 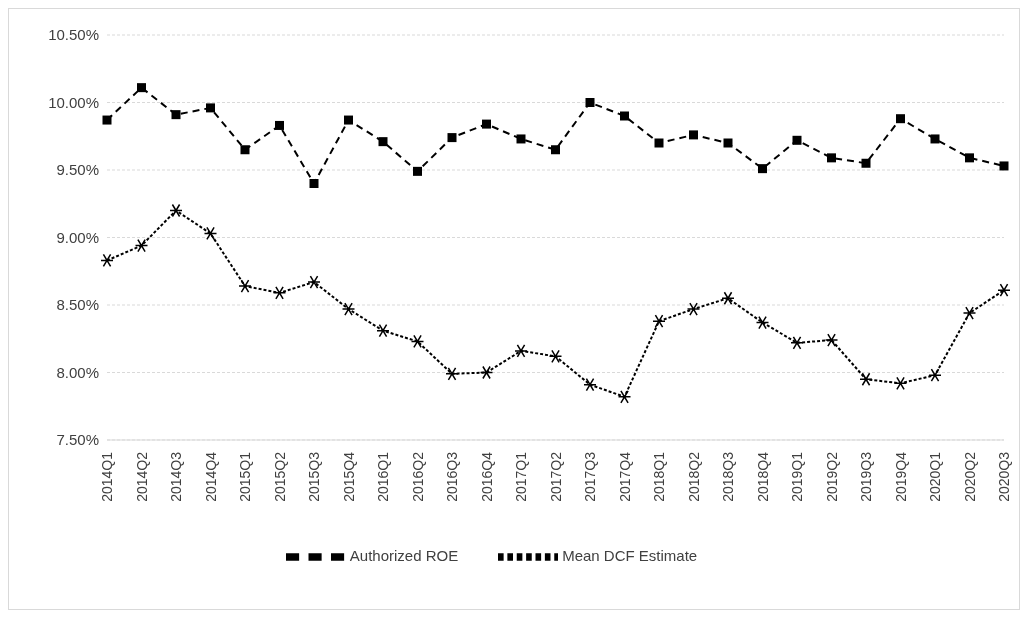 What do you see at coordinates (404, 555) in the screenshot?
I see `legend-label: Authorized ROE` at bounding box center [404, 555].